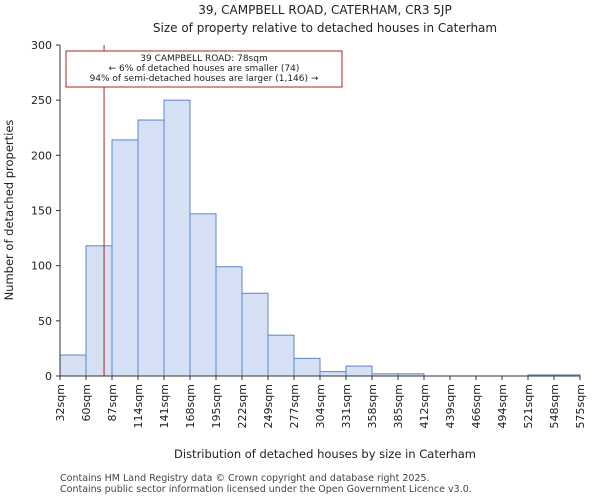 The width and height of the screenshot is (600, 500). What do you see at coordinates (372, 406) in the screenshot?
I see `x-tick-label: 358sqm` at bounding box center [372, 406].